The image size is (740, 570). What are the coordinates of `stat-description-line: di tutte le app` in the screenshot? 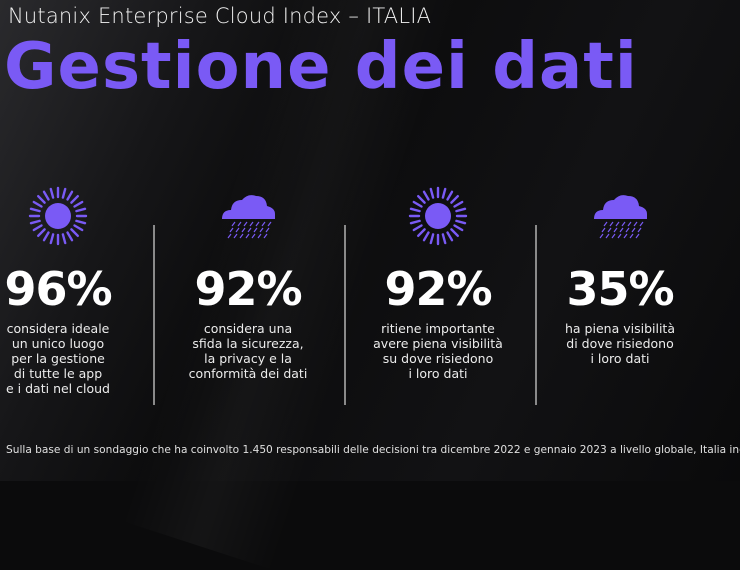 It's located at (58, 373).